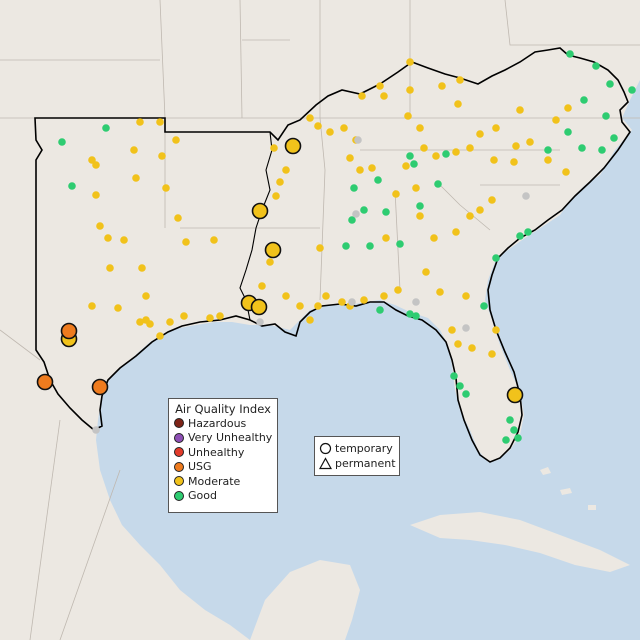 The width and height of the screenshot is (640, 640). Describe the element at coordinates (179, 466) in the screenshot. I see `usg-swatch-icon` at that location.